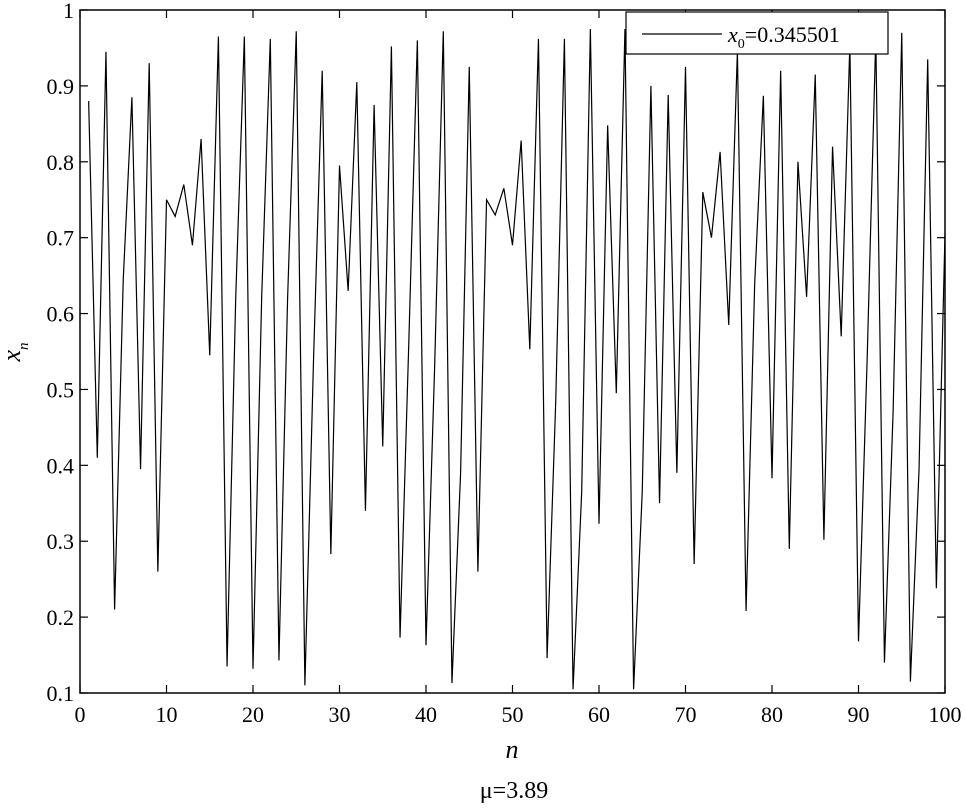  Describe the element at coordinates (513, 714) in the screenshot. I see `x-tick-label: 50` at that location.